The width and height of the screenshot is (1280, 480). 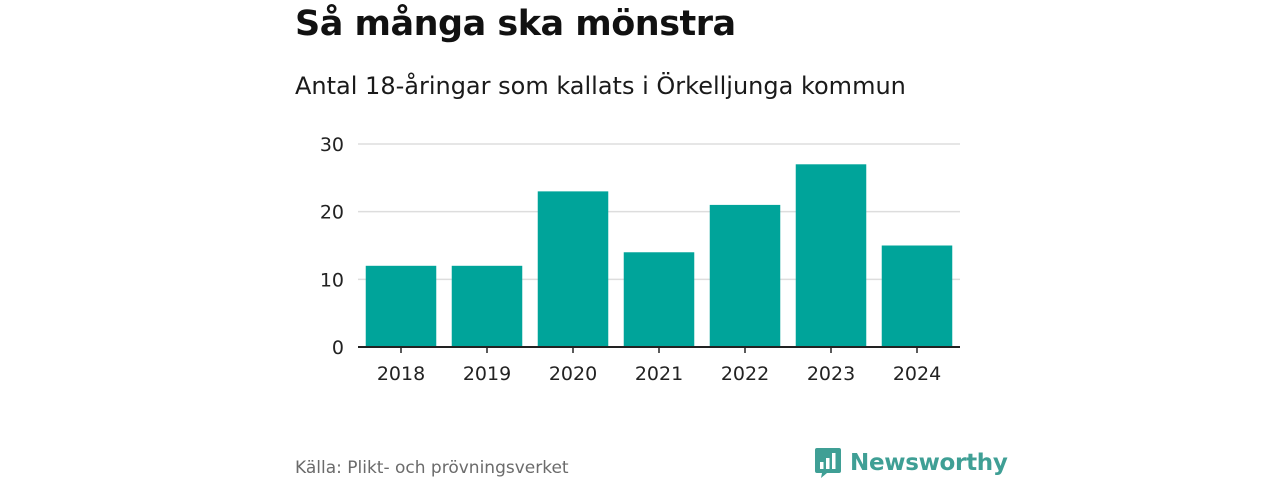 What do you see at coordinates (515, 24) in the screenshot?
I see `chart-title: Så många ska mönstra` at bounding box center [515, 24].